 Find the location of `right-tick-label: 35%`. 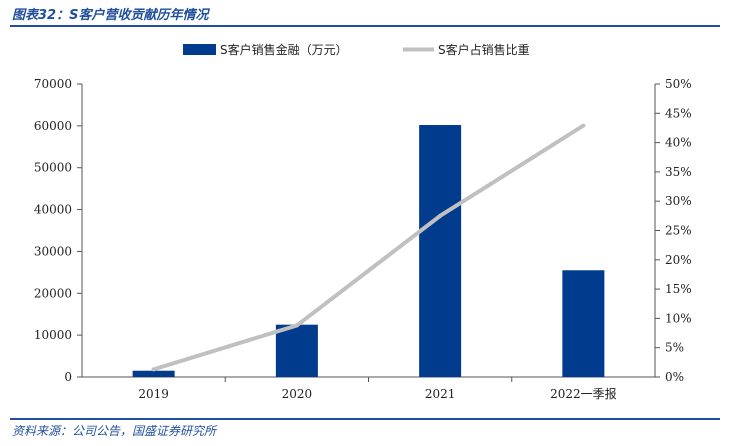

right-tick-label: 35% is located at coordinates (678, 172).